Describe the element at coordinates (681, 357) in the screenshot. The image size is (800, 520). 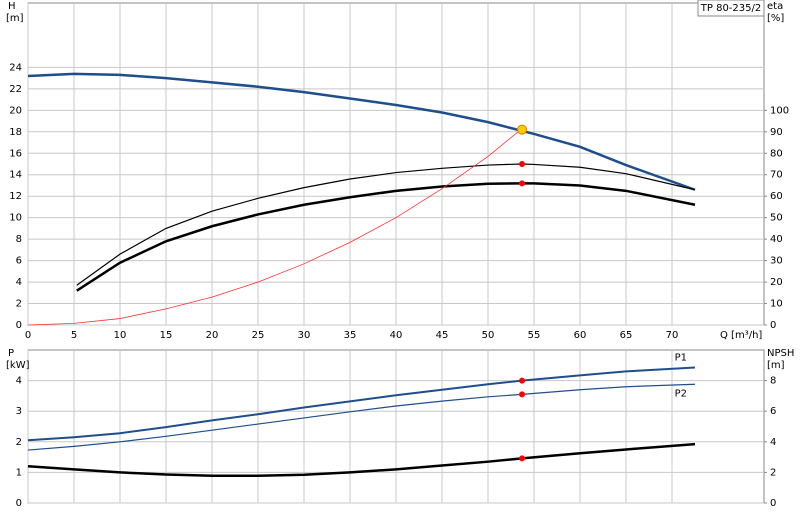
I see `series-label: P1` at that location.